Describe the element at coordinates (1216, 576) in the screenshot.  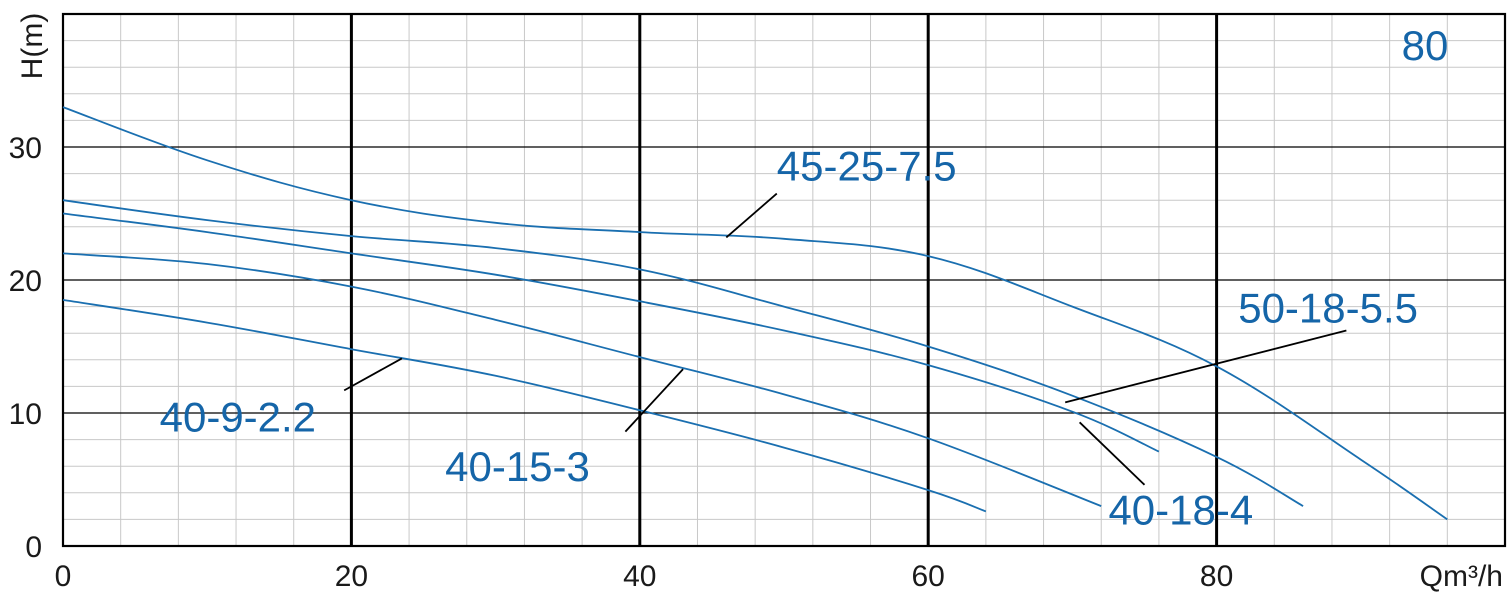
I see `x-tick-label: 80` at that location.